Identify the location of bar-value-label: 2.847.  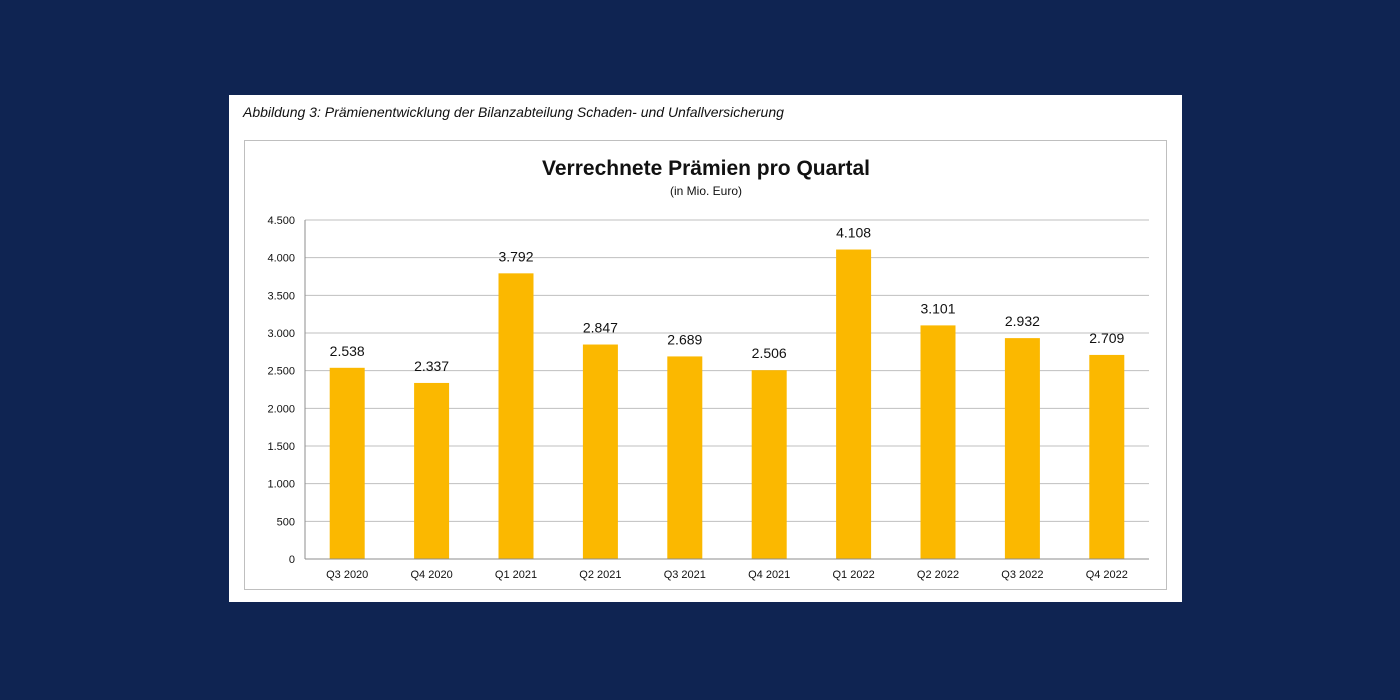
(600, 328).